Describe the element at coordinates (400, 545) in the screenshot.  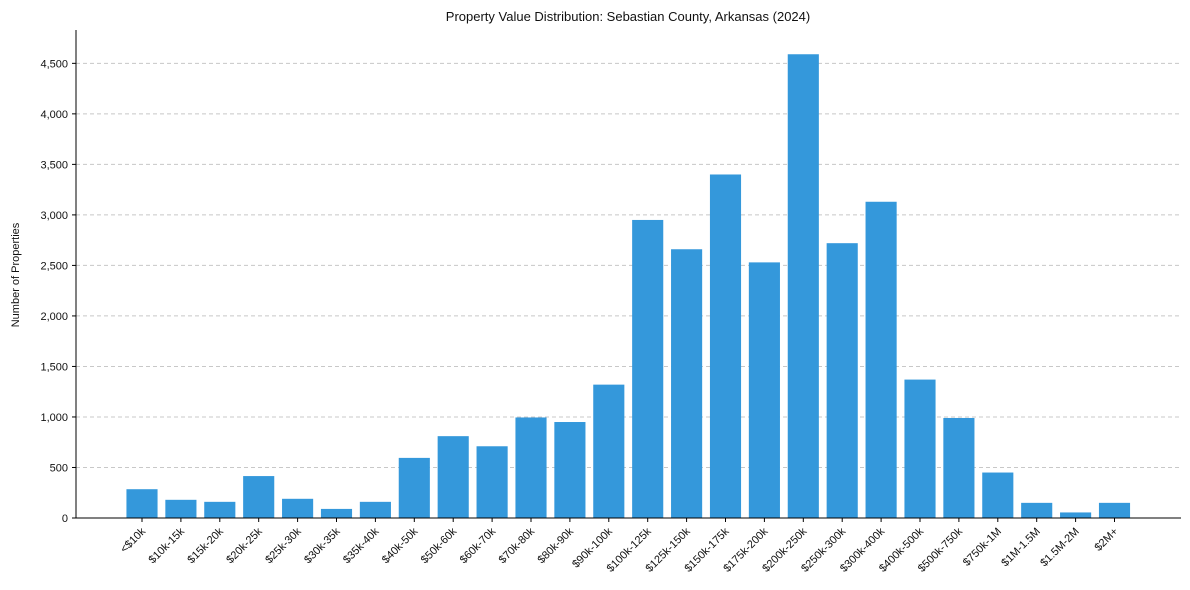
I see `x-tick-label: $40k-50k` at that location.